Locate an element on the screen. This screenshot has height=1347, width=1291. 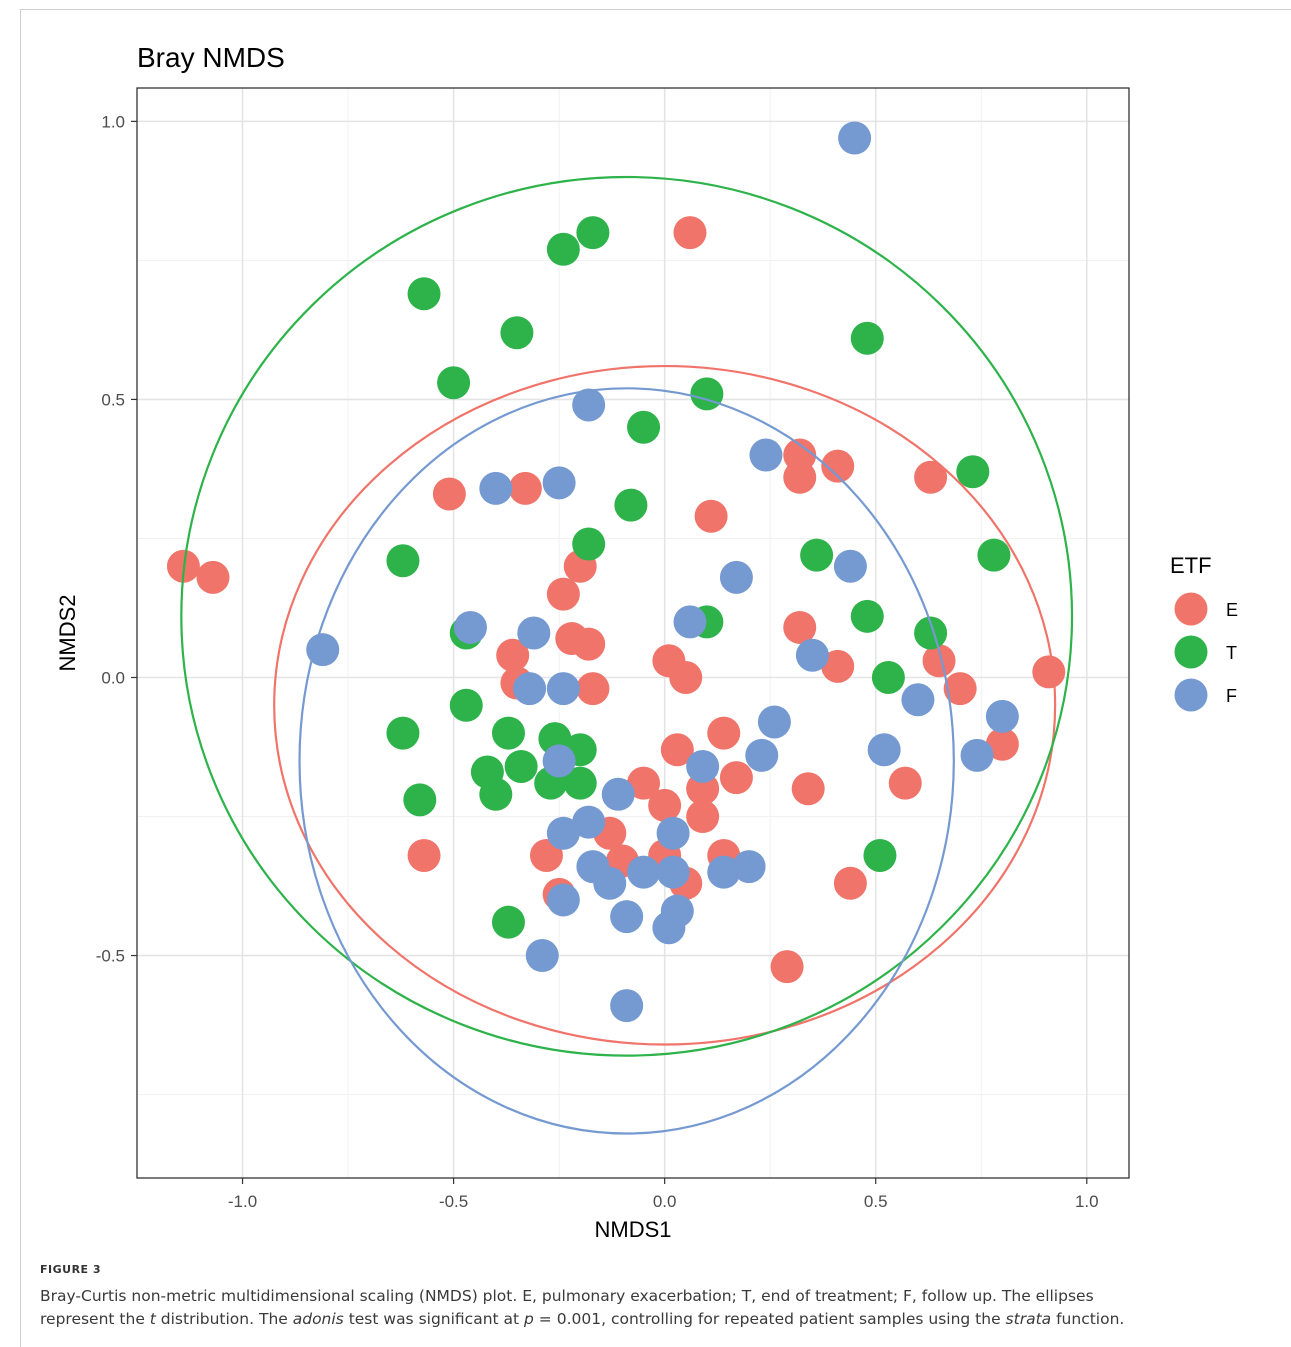
frame-left-border is located at coordinates (20, 678).